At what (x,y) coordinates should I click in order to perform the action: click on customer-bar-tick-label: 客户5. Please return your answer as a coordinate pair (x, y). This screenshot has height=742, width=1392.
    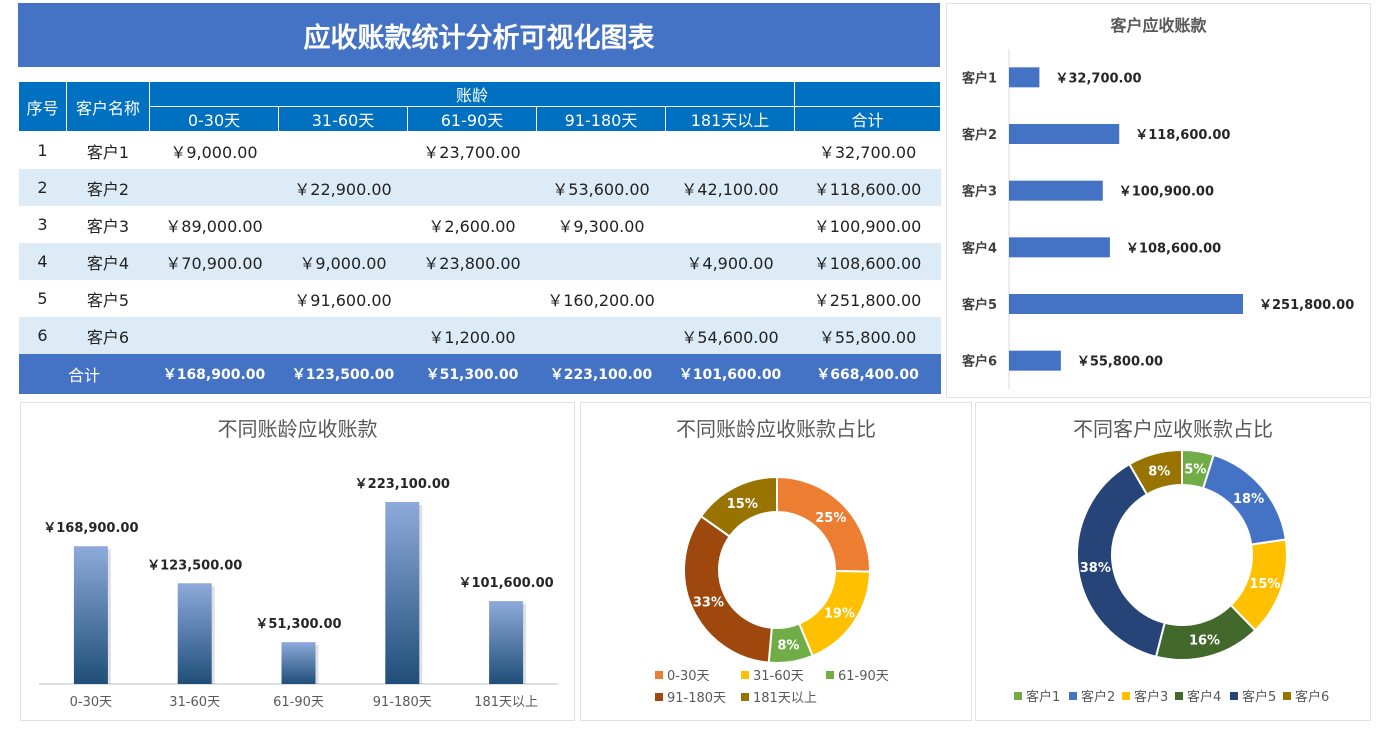
    Looking at the image, I should click on (979, 305).